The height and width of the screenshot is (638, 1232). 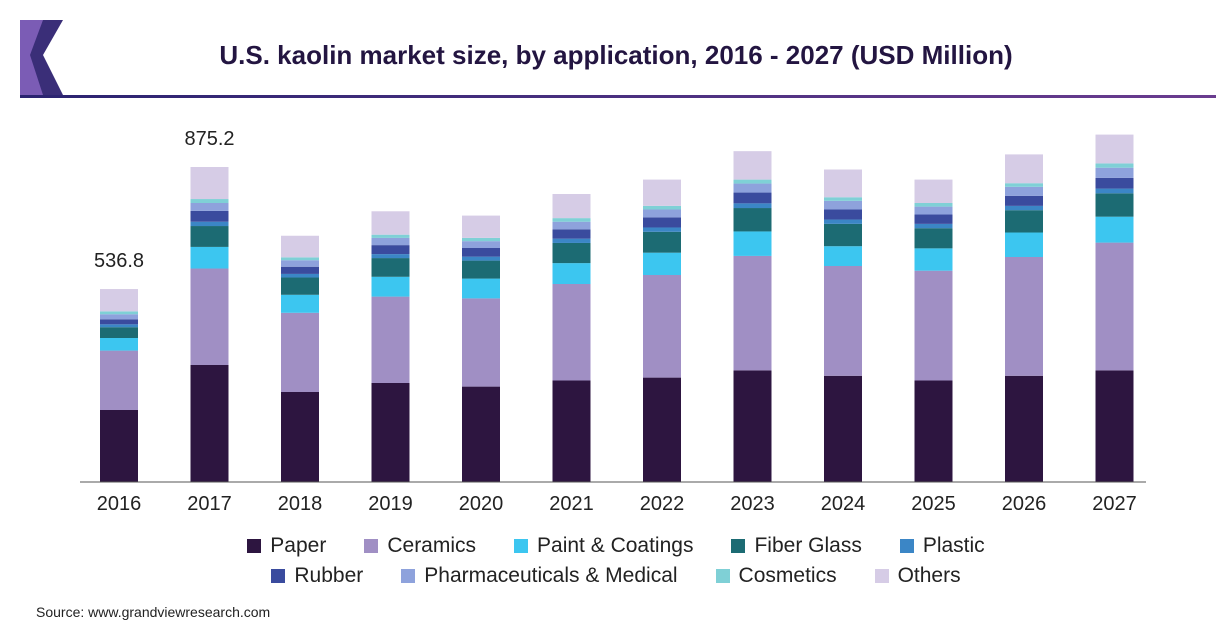 I want to click on legend-item: Paint & Coatings, so click(x=603, y=546).